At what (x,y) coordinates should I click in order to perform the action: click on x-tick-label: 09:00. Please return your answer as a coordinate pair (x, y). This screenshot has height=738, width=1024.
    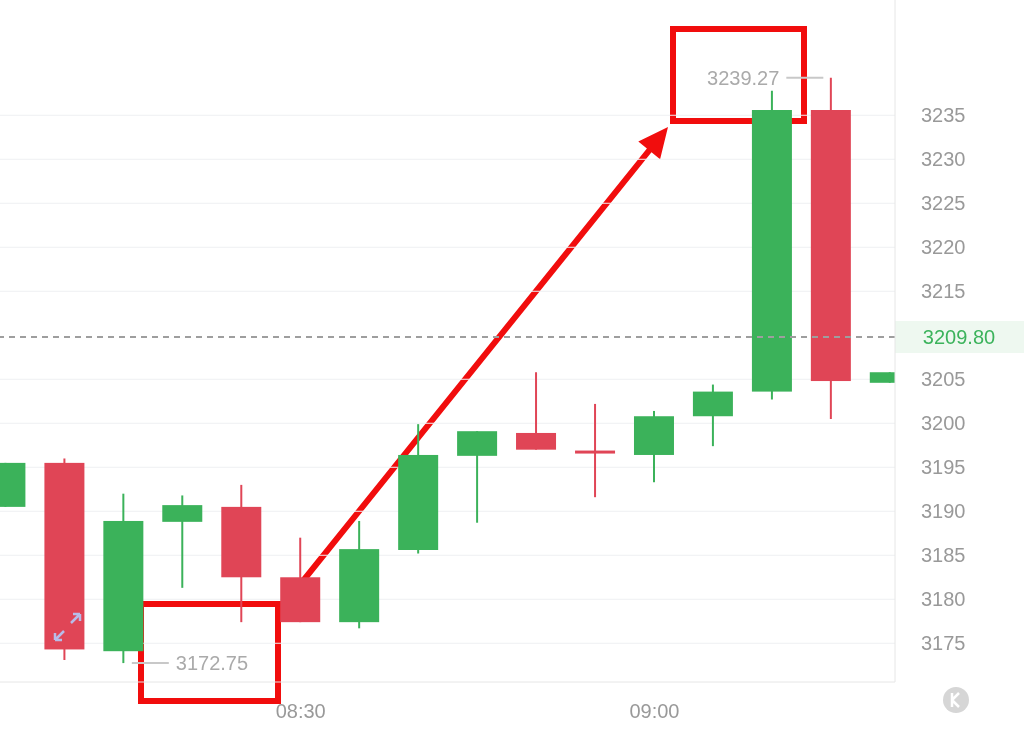
    Looking at the image, I should click on (654, 711).